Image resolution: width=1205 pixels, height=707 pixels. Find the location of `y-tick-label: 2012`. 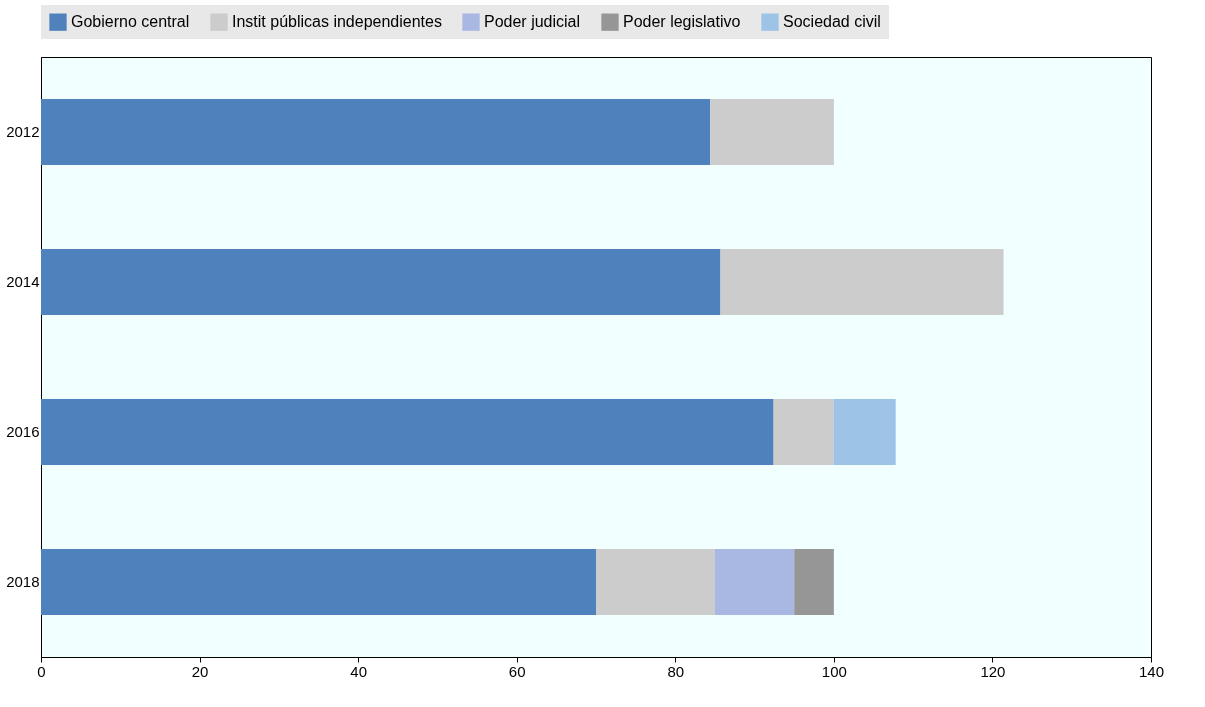

y-tick-label: 2012 is located at coordinates (23, 131).